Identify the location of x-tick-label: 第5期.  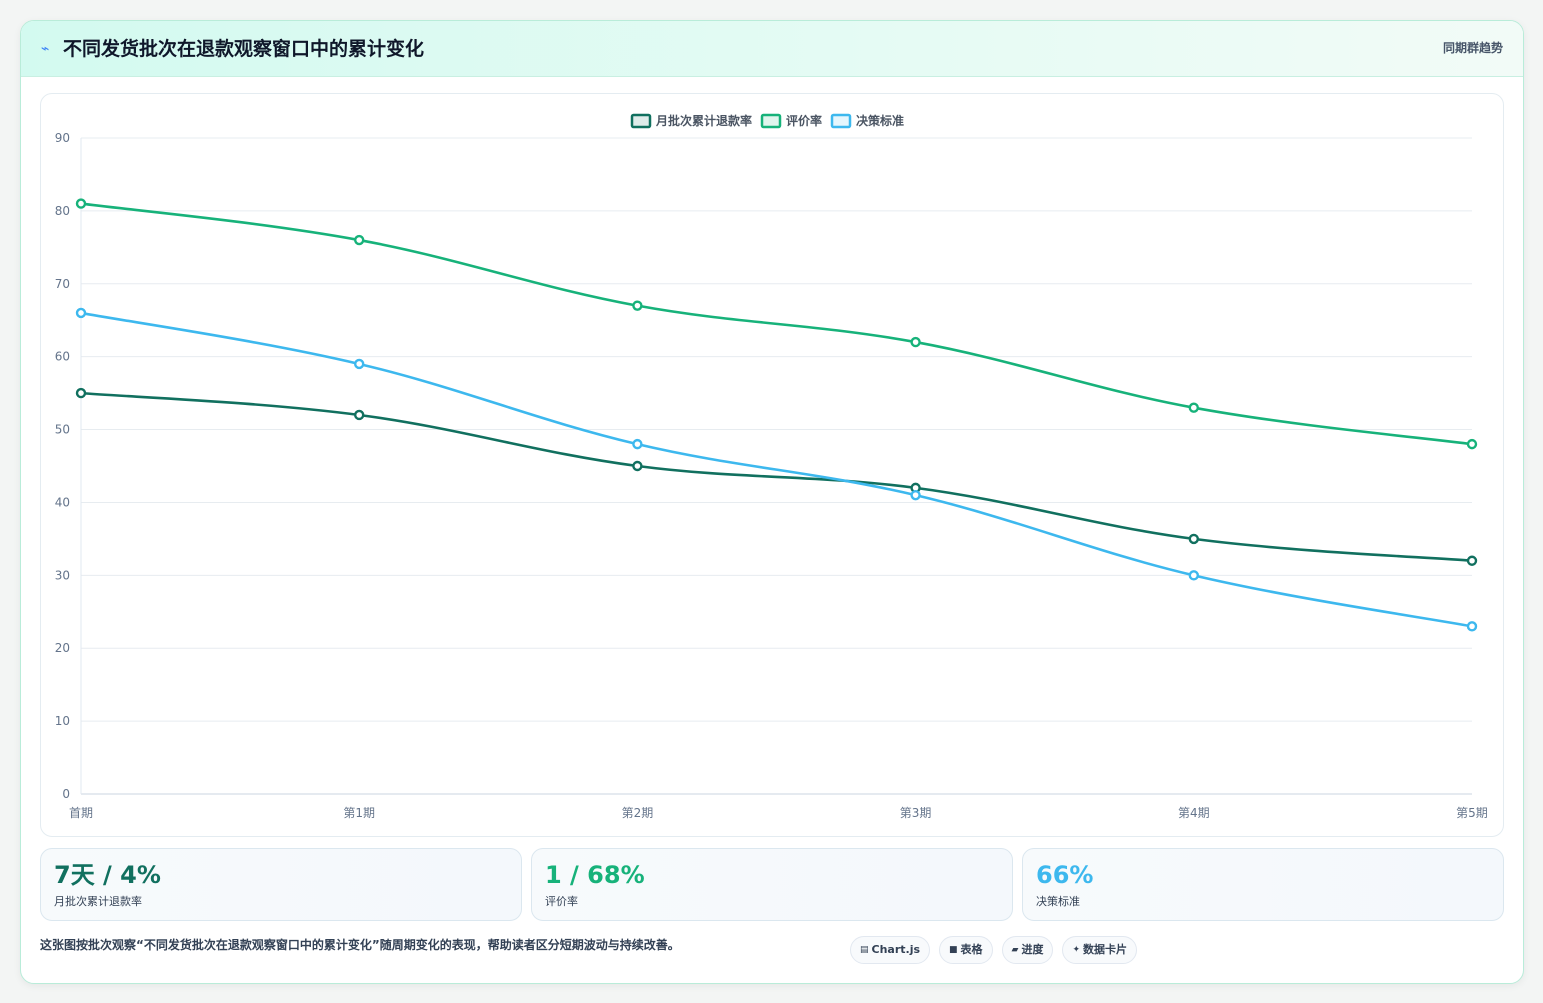
(1472, 813).